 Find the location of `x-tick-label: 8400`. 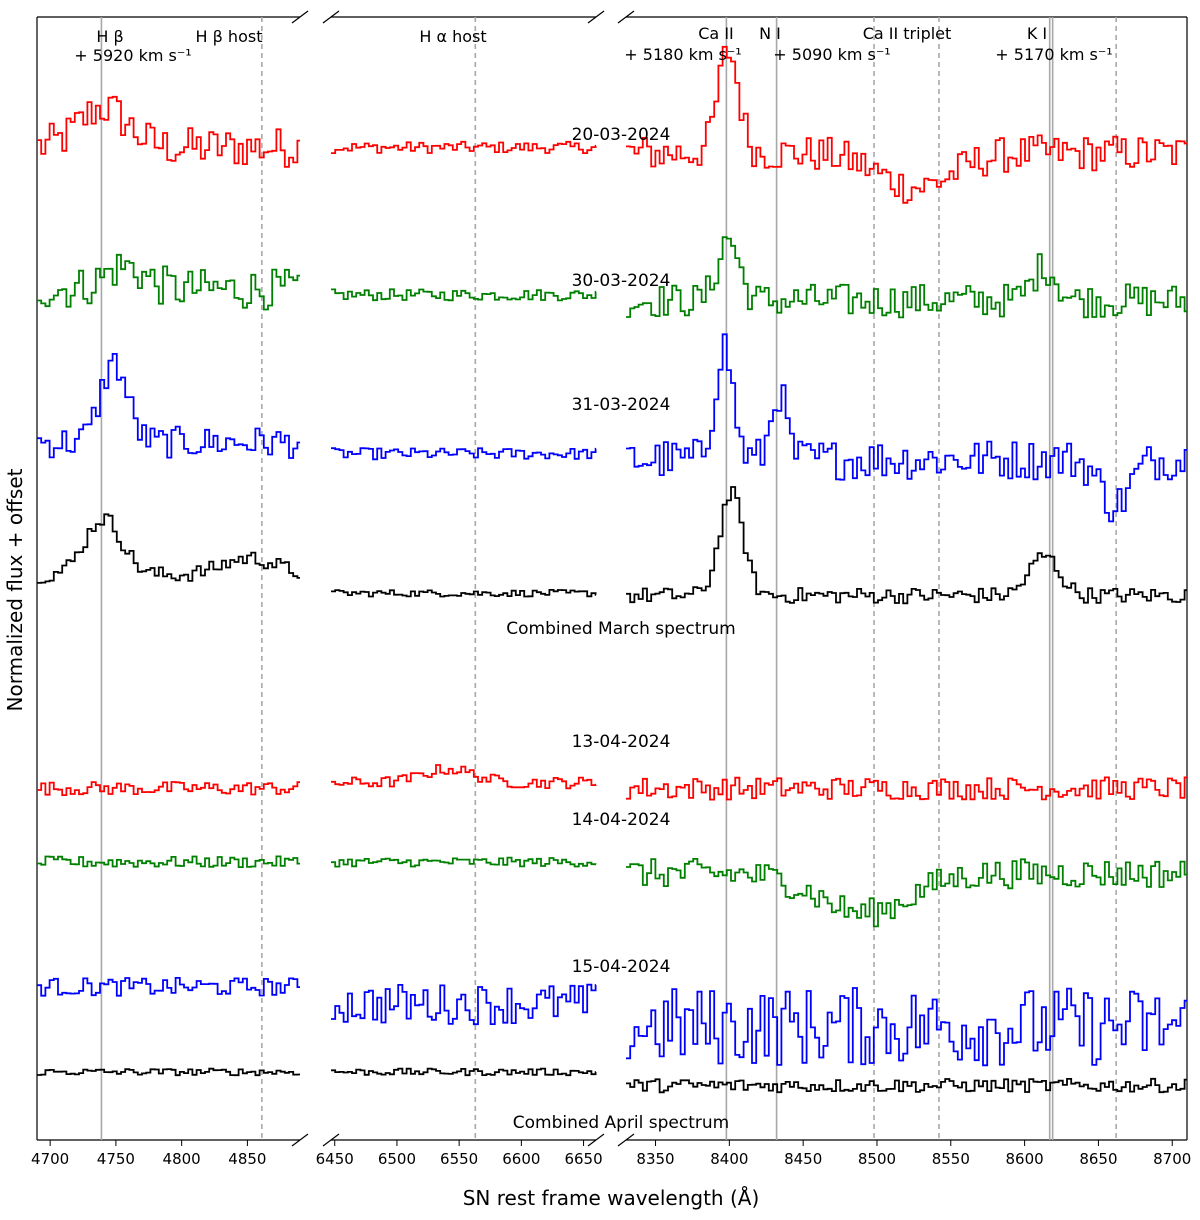

x-tick-label: 8400 is located at coordinates (729, 1159).